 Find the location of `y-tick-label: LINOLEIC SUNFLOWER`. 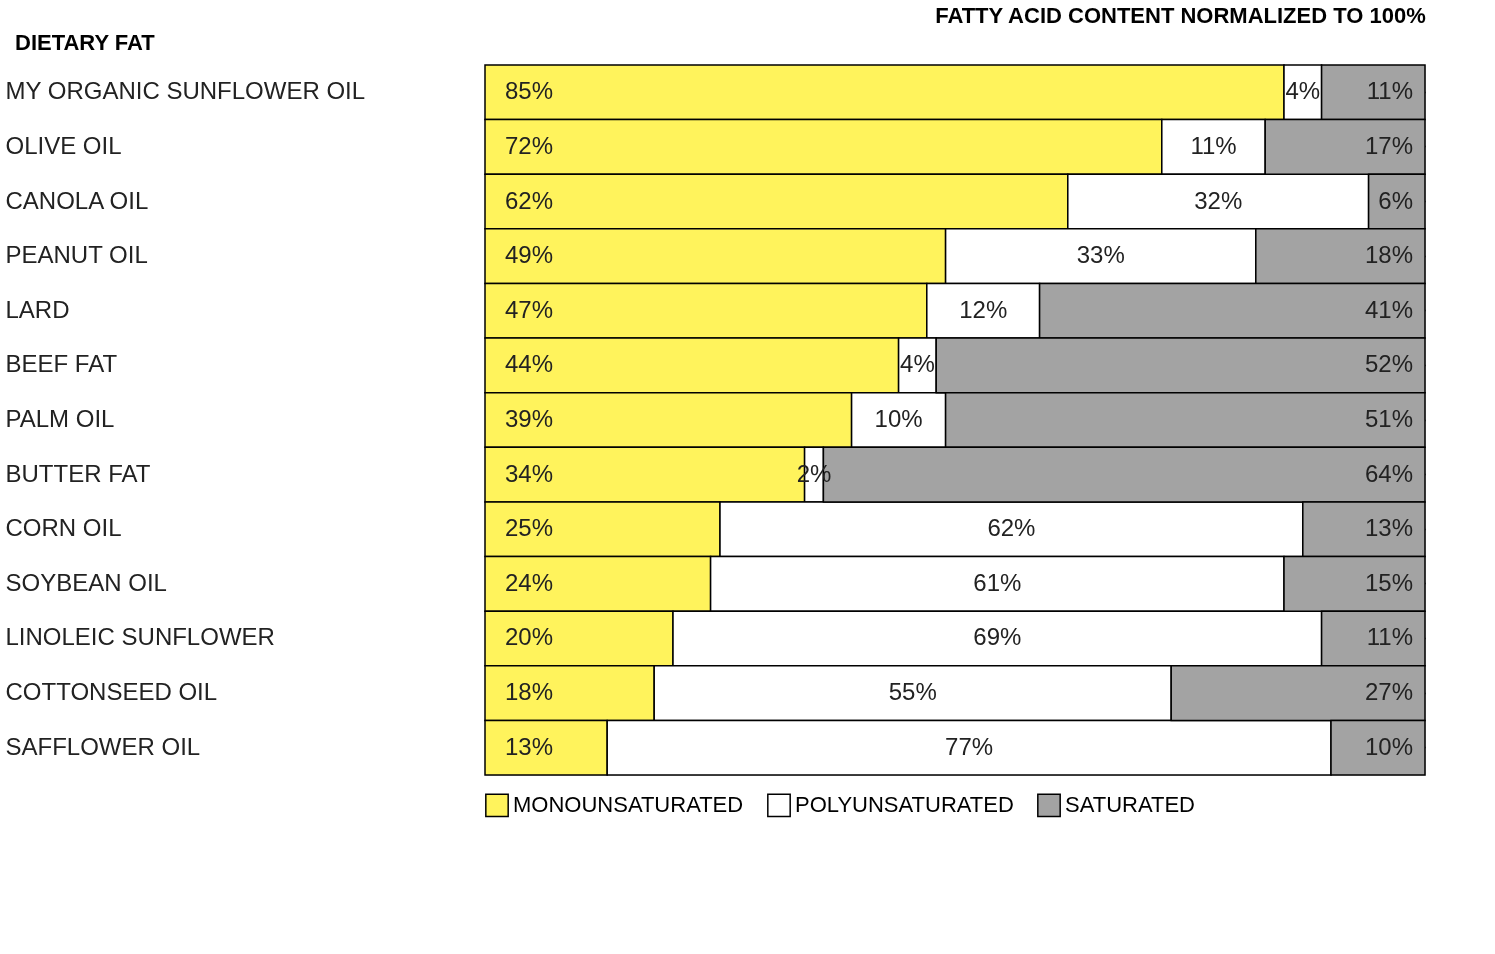

y-tick-label: LINOLEIC SUNFLOWER is located at coordinates (140, 637).